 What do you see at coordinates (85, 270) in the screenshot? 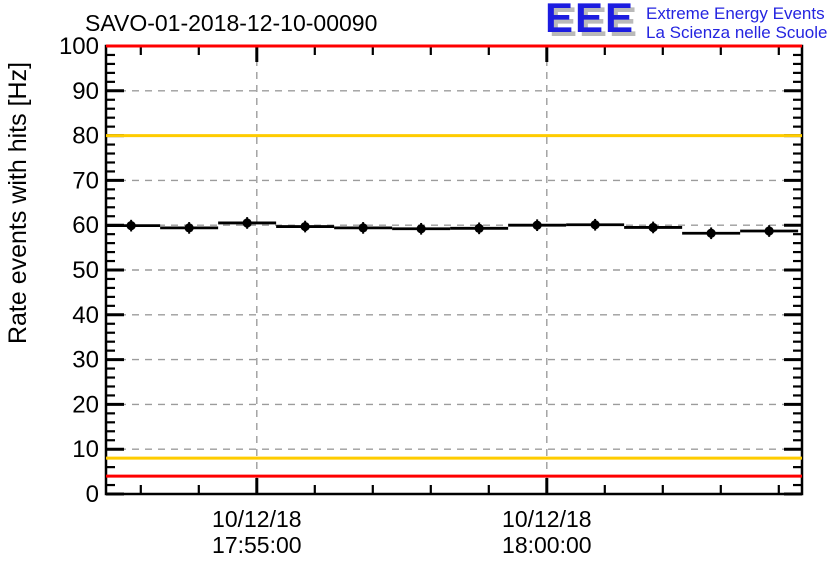
I see `y-tick-label-50: 50` at bounding box center [85, 270].